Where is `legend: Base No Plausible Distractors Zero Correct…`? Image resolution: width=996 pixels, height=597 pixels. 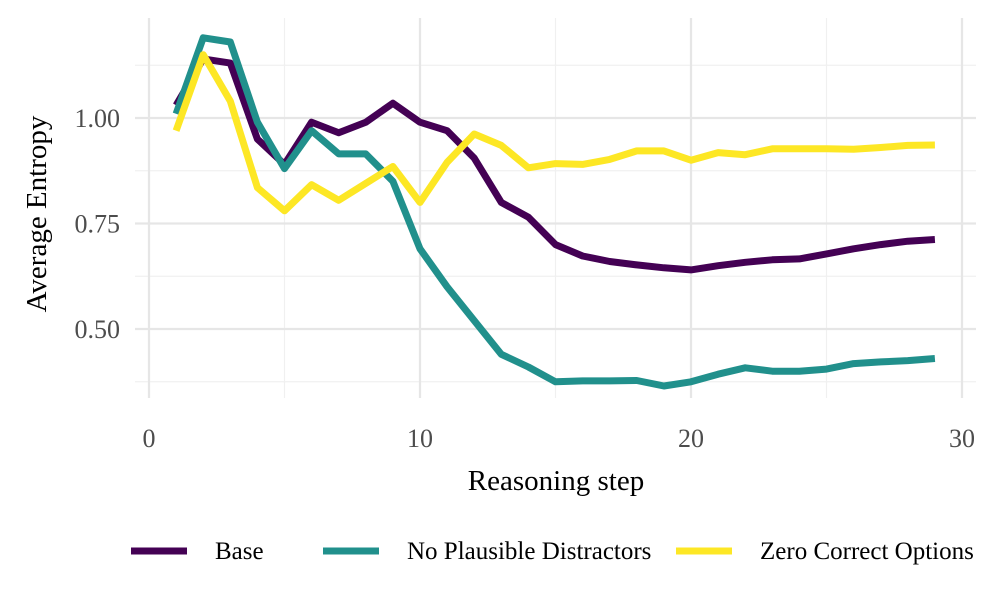 legend: Base No Plausible Distractors Zero Correct… is located at coordinates (552, 551).